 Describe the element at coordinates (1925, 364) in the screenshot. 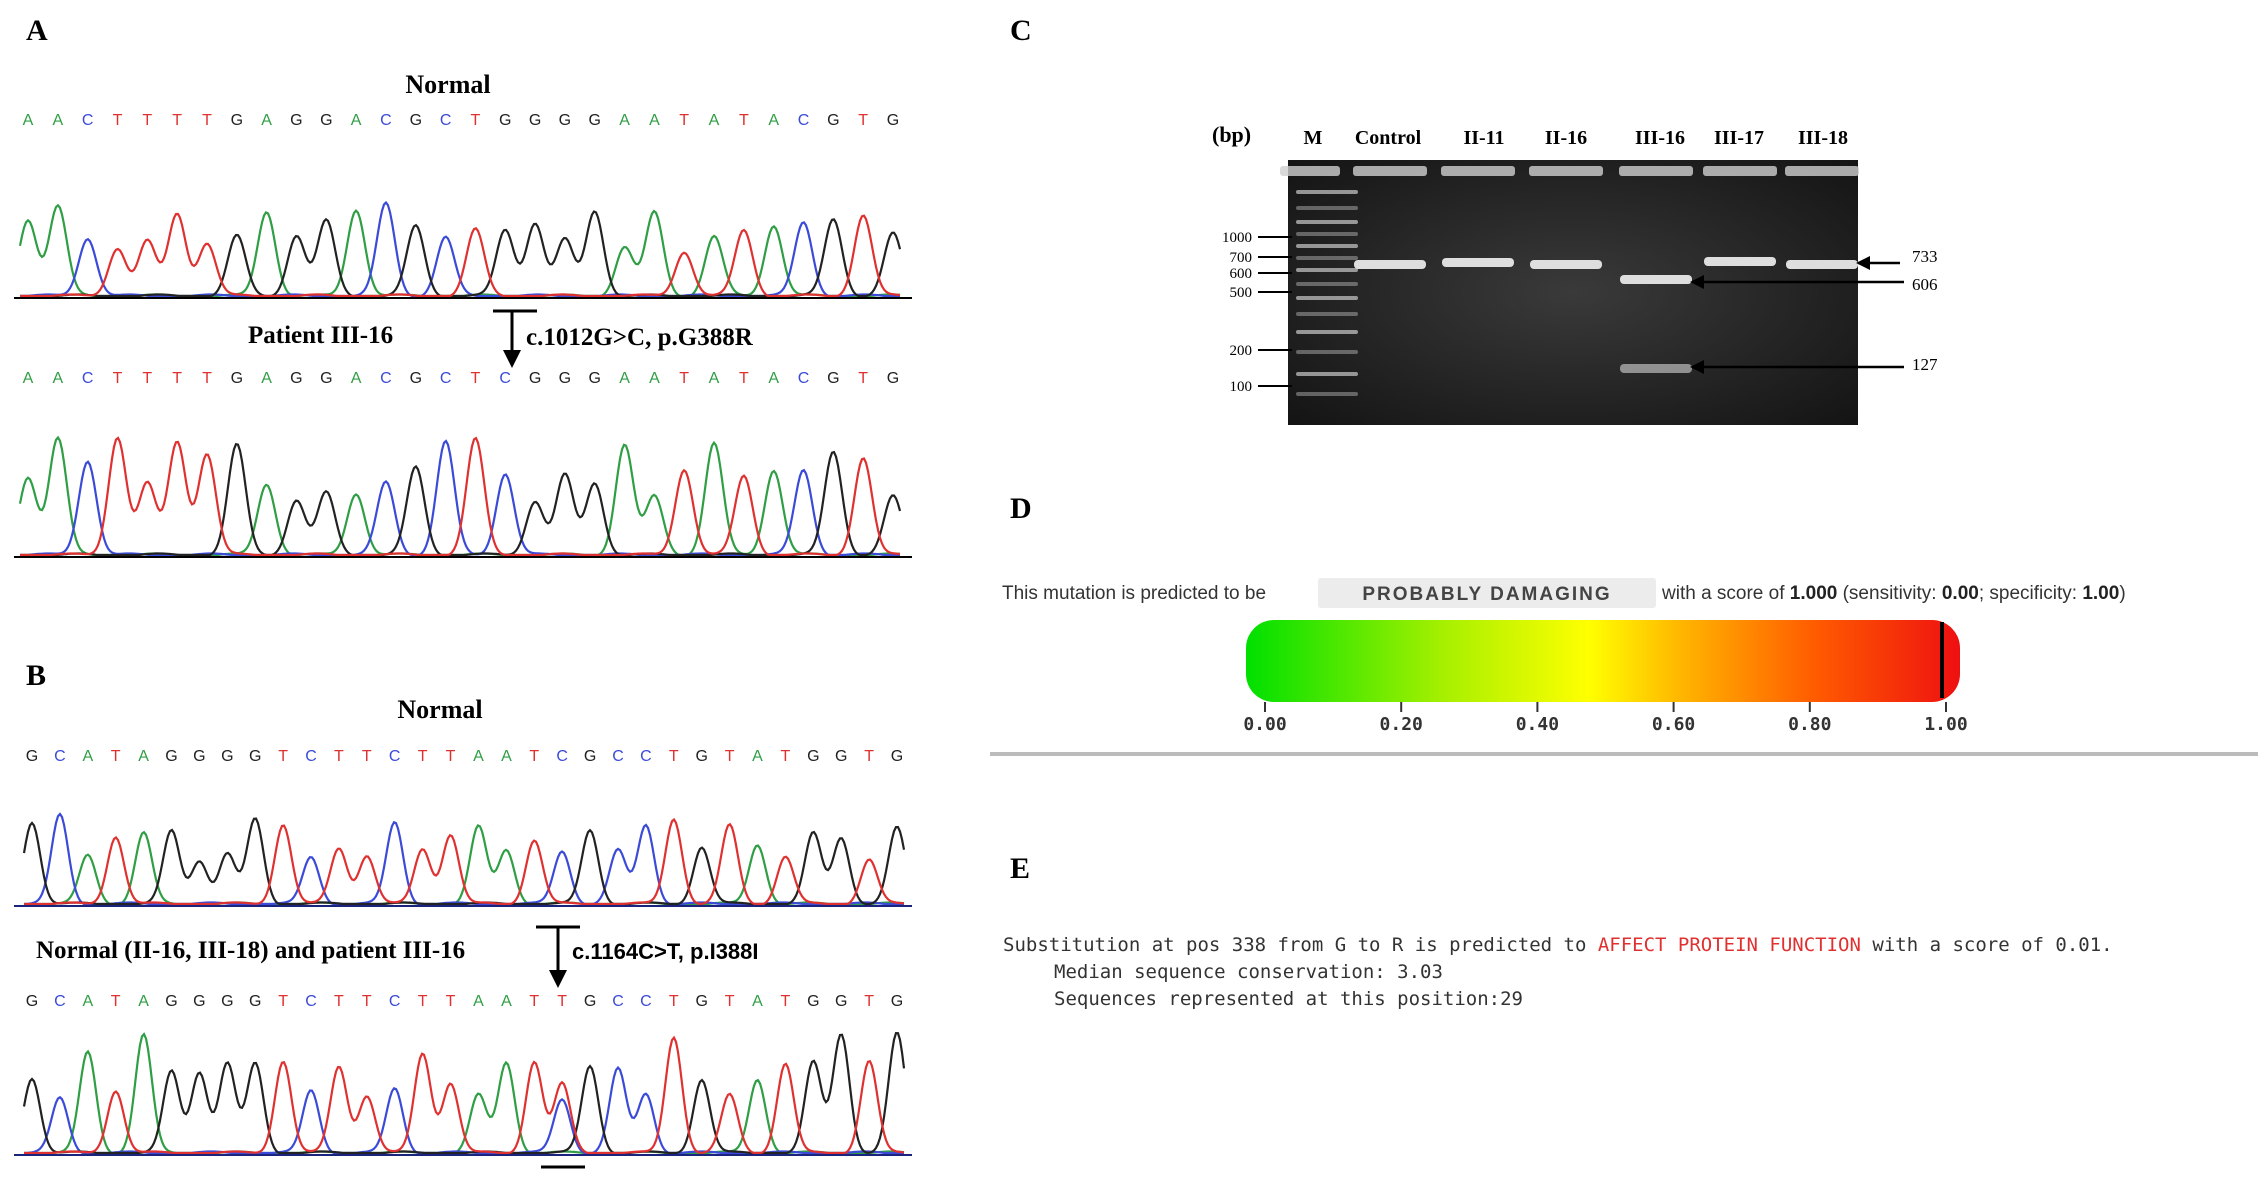

I see `band-label-127: 127` at that location.